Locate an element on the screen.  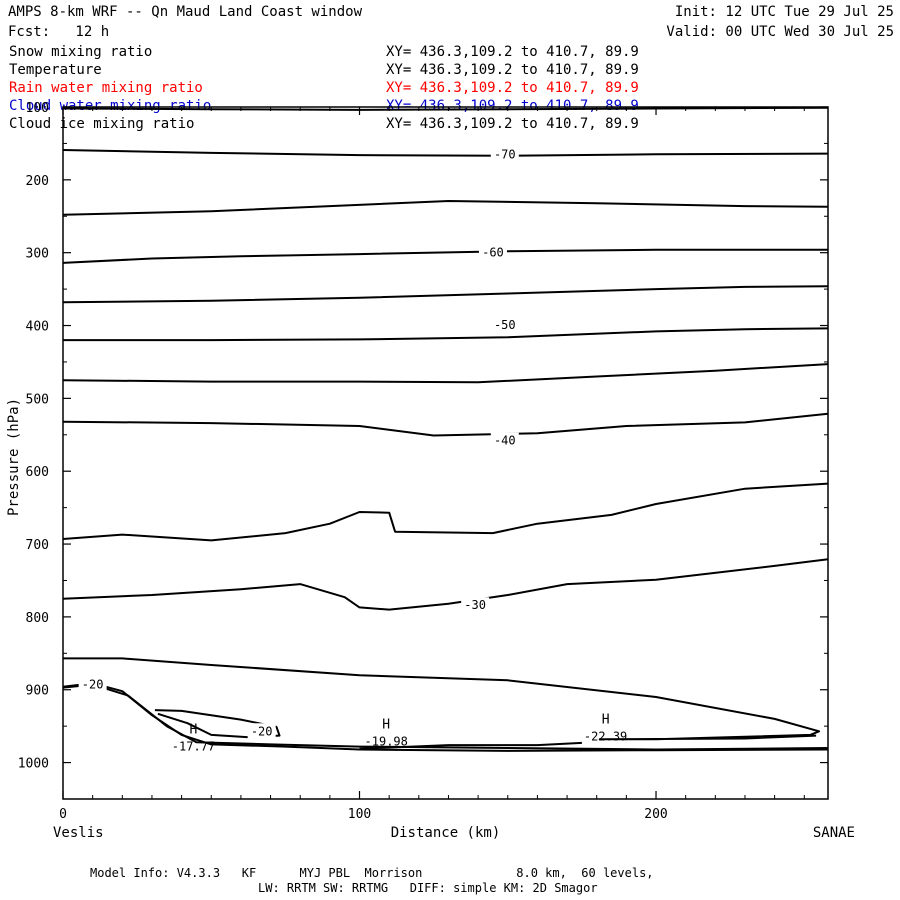
x-right-location: SANAE is located at coordinates (834, 833).